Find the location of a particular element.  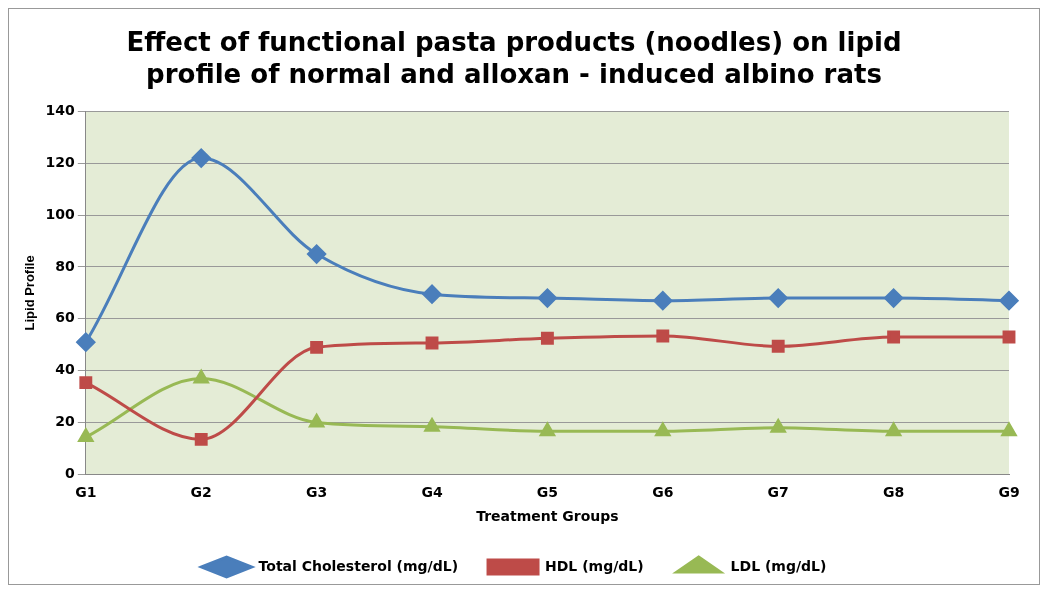

legend-label: LDL (mg/dL) is located at coordinates (778, 565).